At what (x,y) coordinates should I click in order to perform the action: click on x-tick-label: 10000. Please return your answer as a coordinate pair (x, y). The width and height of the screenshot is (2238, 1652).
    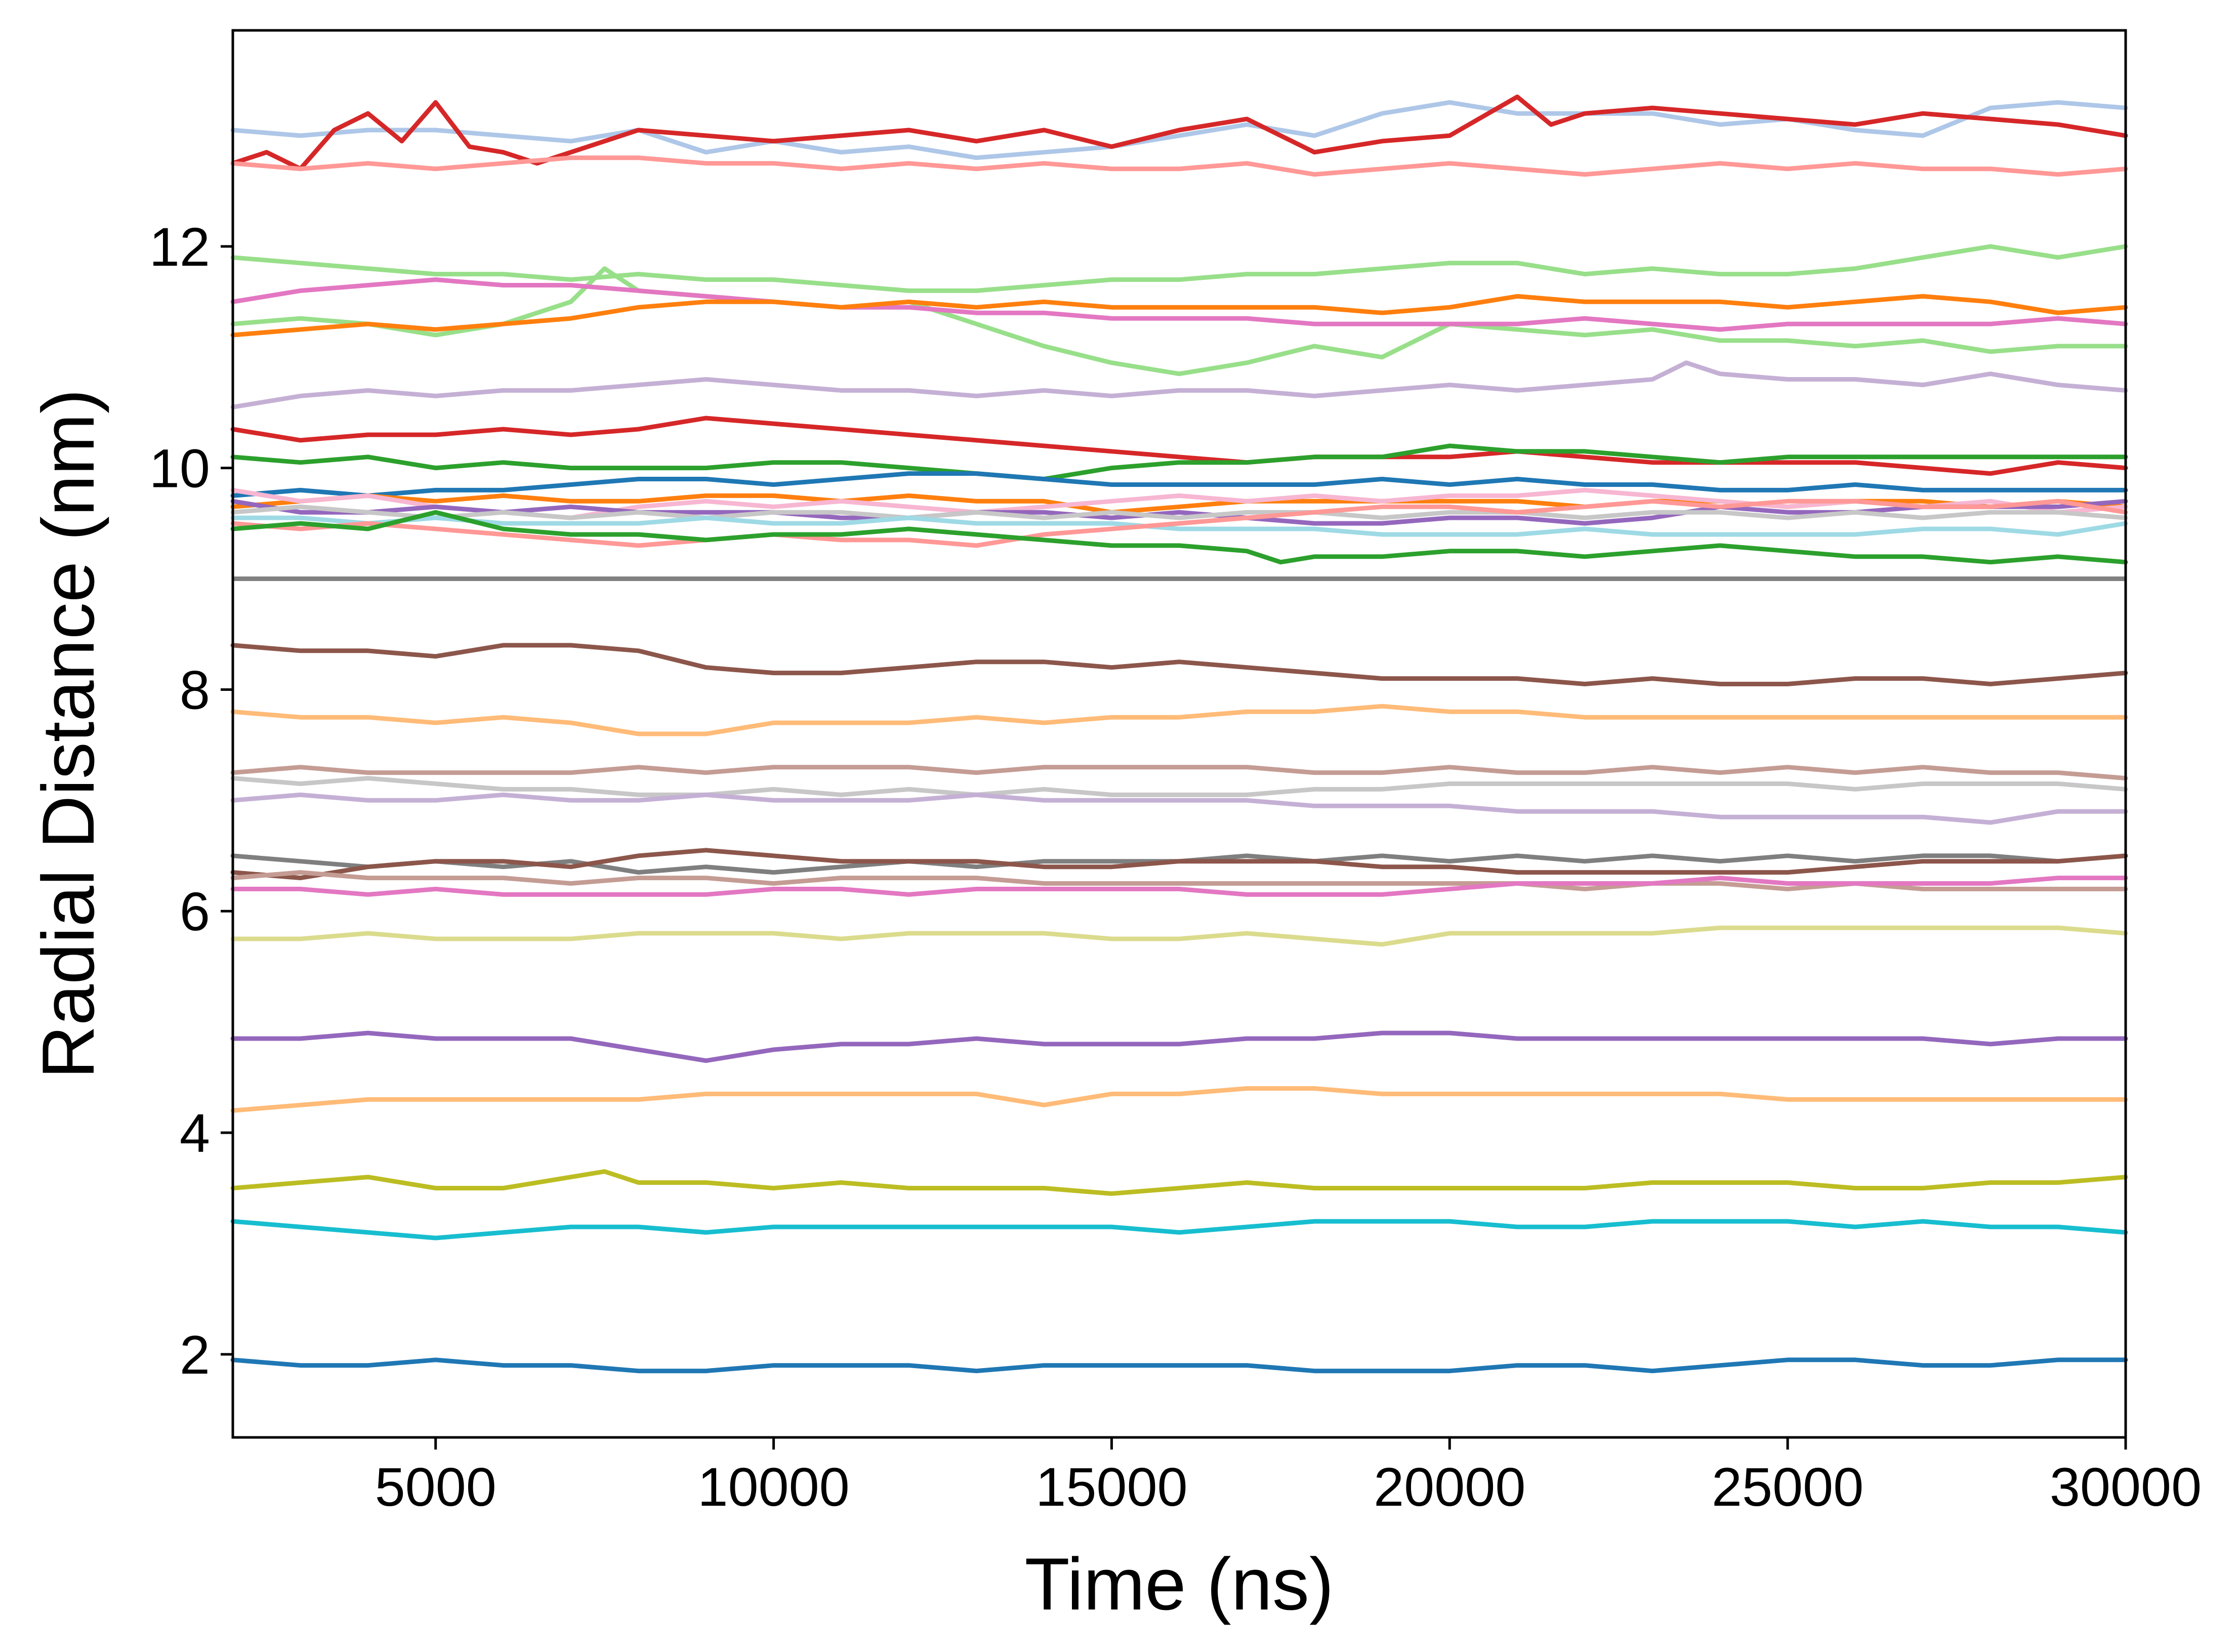
    Looking at the image, I should click on (773, 1486).